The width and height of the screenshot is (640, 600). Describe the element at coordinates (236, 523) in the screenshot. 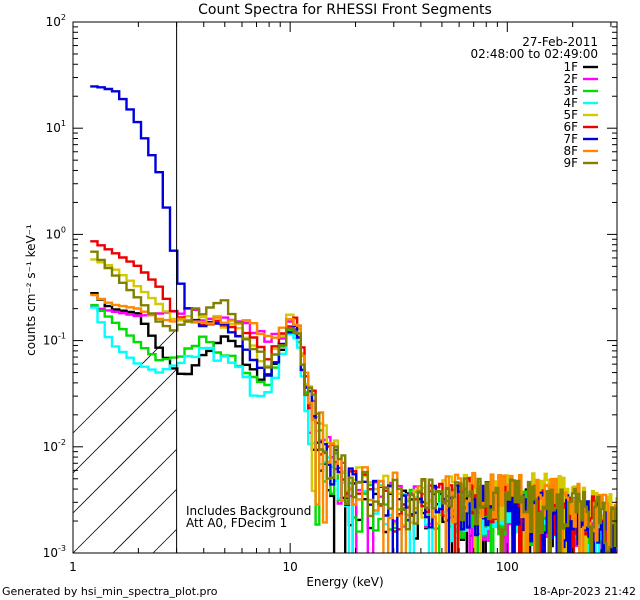

I see `note-attenuator: Att A0, FDecim 1` at that location.